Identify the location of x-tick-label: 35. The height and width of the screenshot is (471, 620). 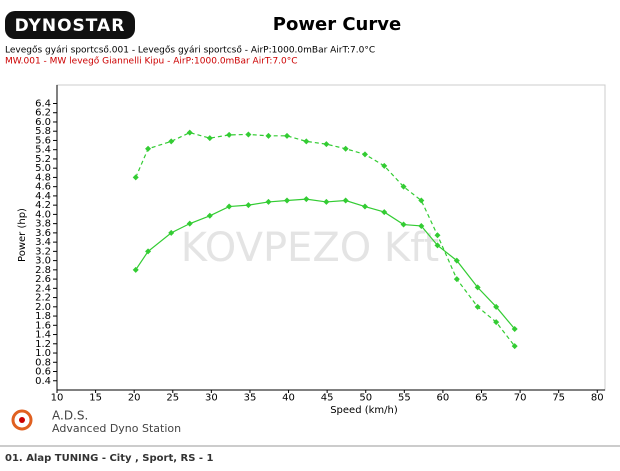
(250, 397).